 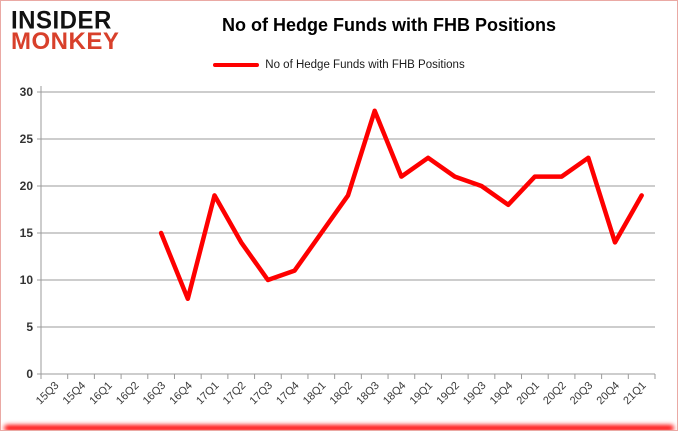 What do you see at coordinates (235, 394) in the screenshot?
I see `x-tick-label-17Q2: 17Q2` at bounding box center [235, 394].